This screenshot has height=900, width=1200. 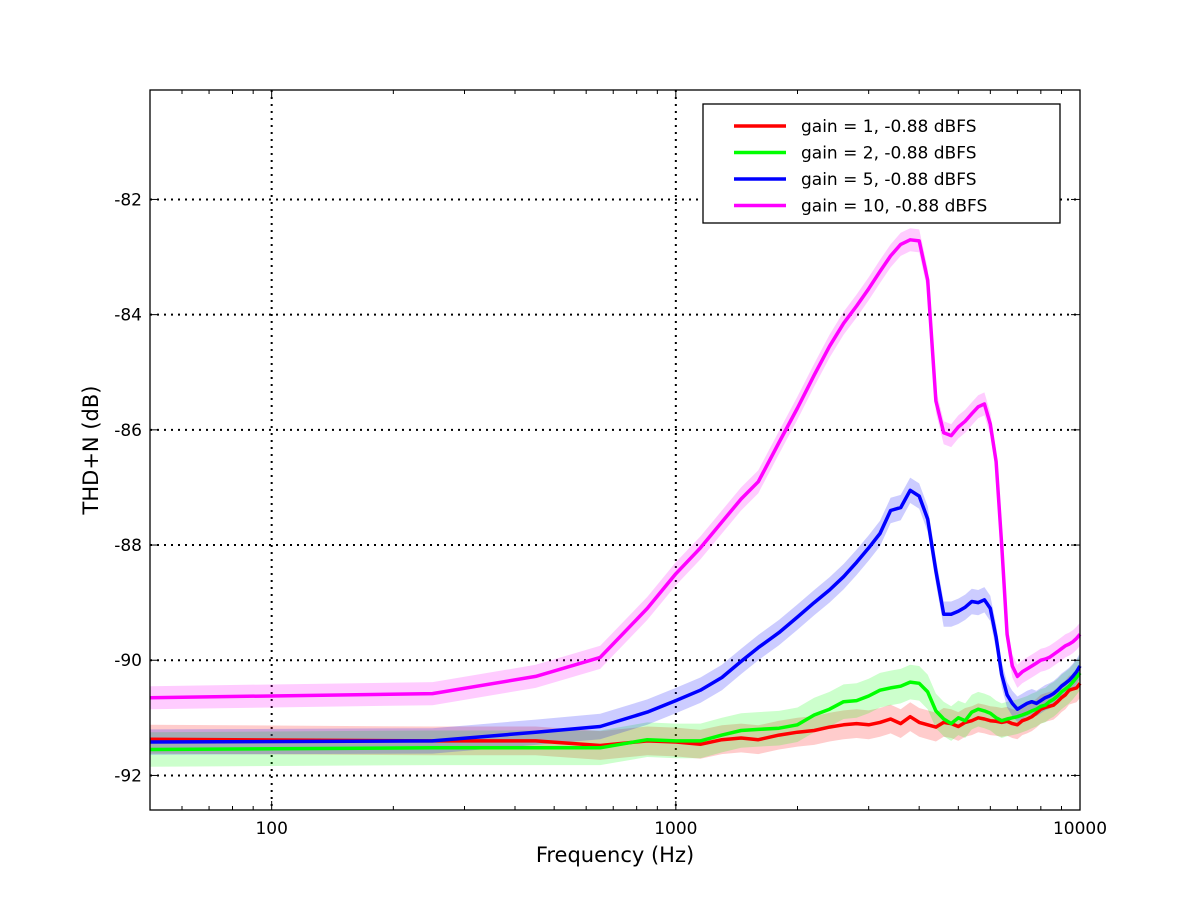 I want to click on legend-box, so click(x=881, y=163).